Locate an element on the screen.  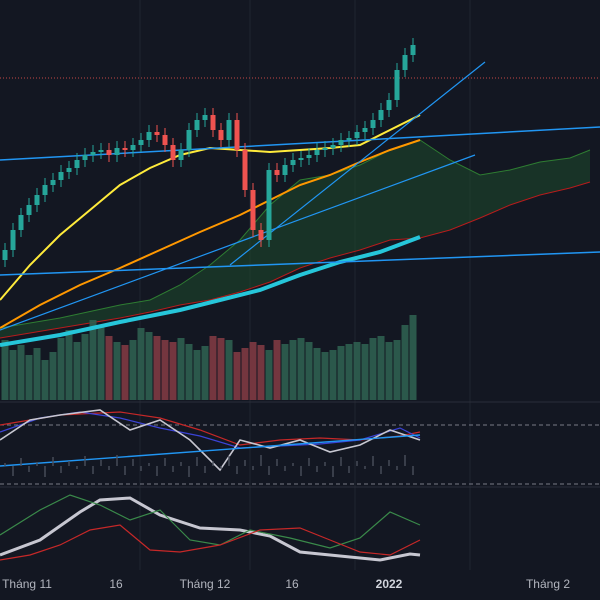
osc2-green-line is located at coordinates (210, 521).